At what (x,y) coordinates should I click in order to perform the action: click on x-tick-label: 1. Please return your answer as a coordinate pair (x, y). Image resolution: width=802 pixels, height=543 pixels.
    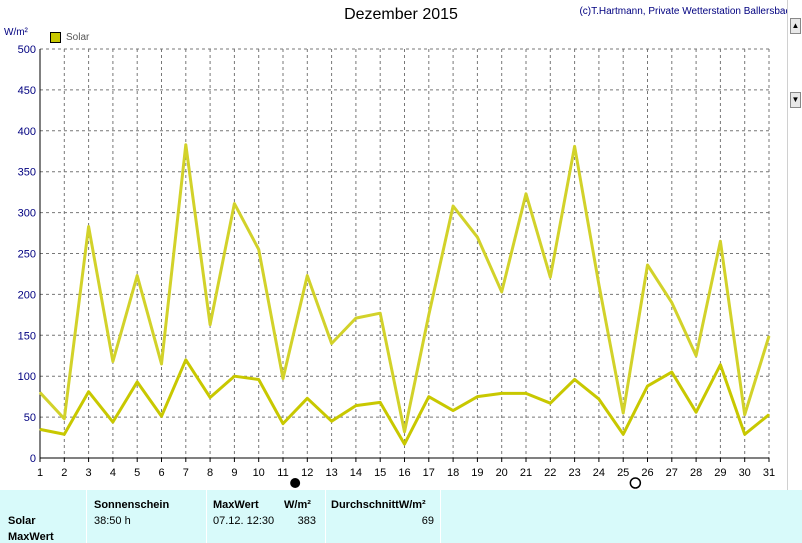
    Looking at the image, I should click on (40, 473).